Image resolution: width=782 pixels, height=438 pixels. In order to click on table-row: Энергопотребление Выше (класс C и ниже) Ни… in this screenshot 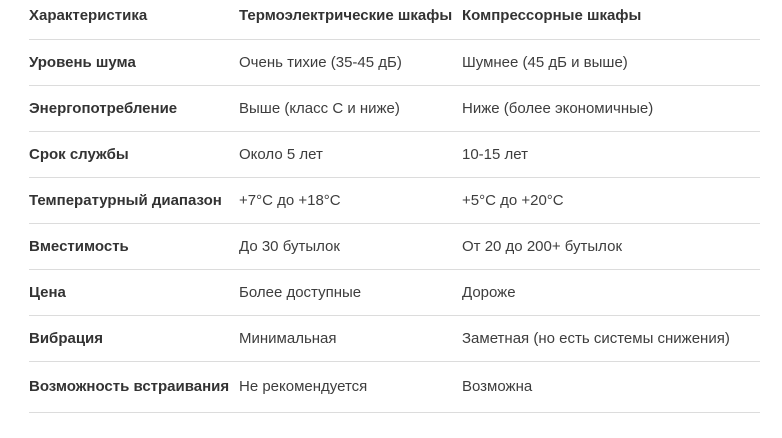, I will do `click(394, 109)`.